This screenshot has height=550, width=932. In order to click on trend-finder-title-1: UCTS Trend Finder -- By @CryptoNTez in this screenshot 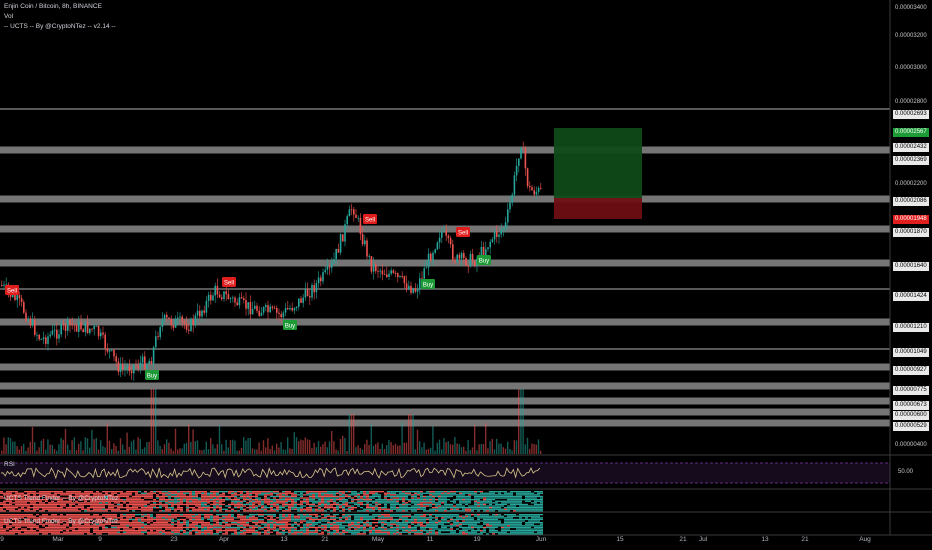, I will do `click(61, 498)`.